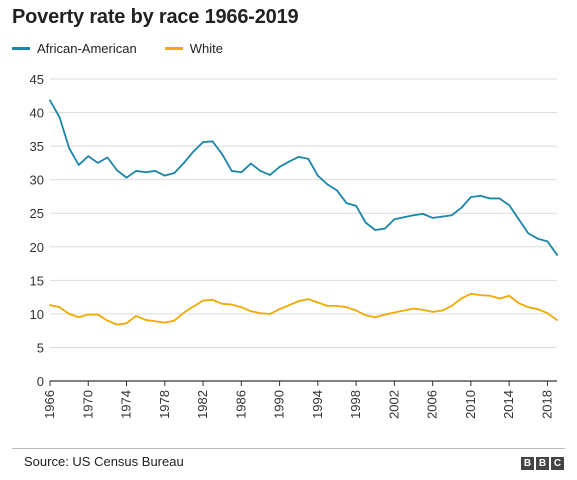 This screenshot has height=480, width=577. I want to click on data-point-african-american-1981, so click(193, 151).